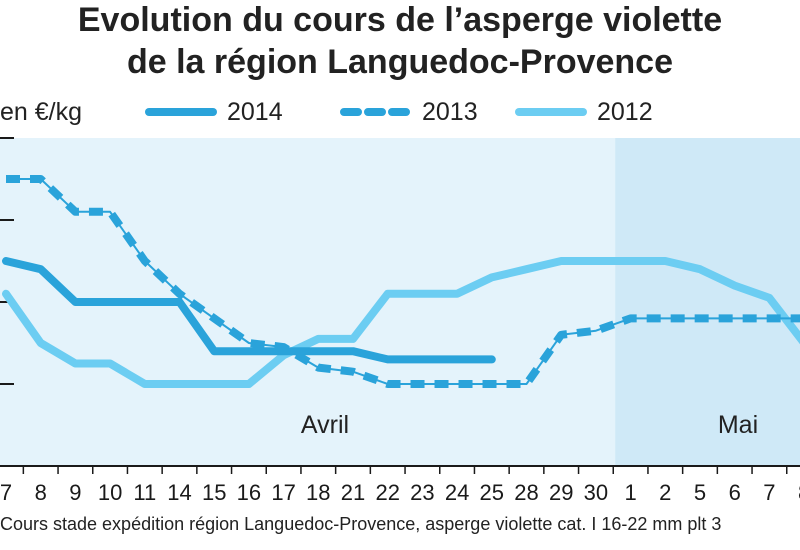  What do you see at coordinates (376, 112) in the screenshot?
I see `legend-swatch-2013` at bounding box center [376, 112].